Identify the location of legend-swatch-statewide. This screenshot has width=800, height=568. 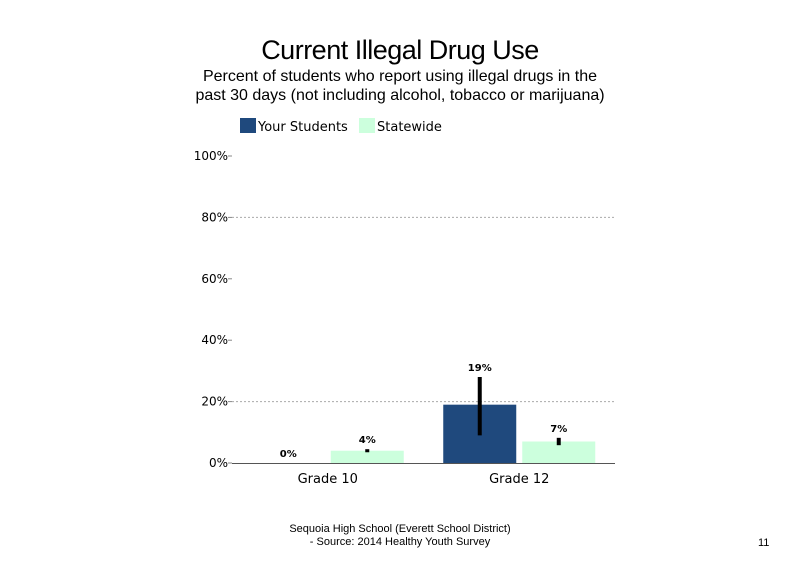
(367, 125).